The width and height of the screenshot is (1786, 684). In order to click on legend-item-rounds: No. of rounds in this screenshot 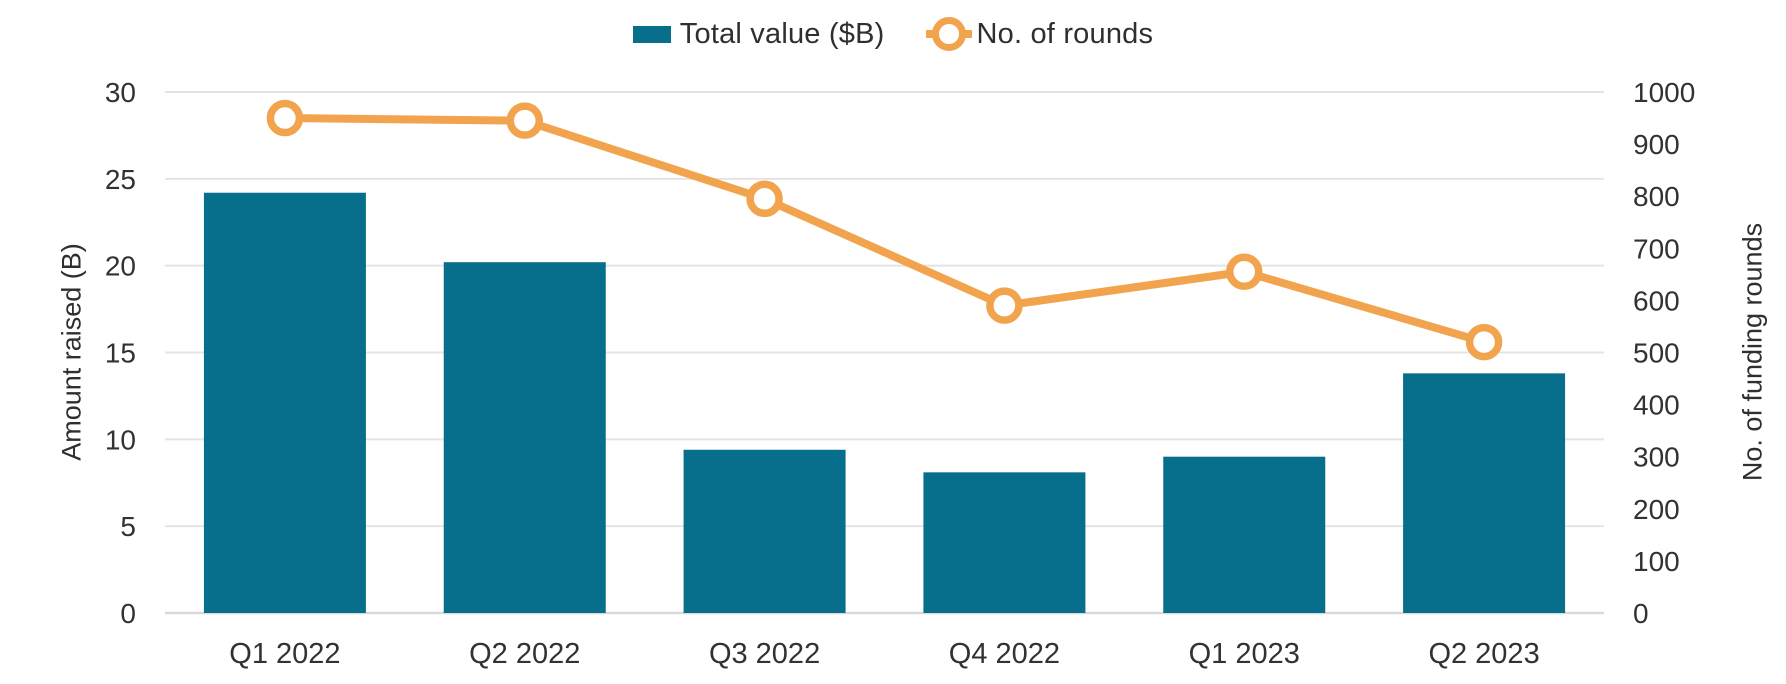, I will do `click(1039, 34)`.